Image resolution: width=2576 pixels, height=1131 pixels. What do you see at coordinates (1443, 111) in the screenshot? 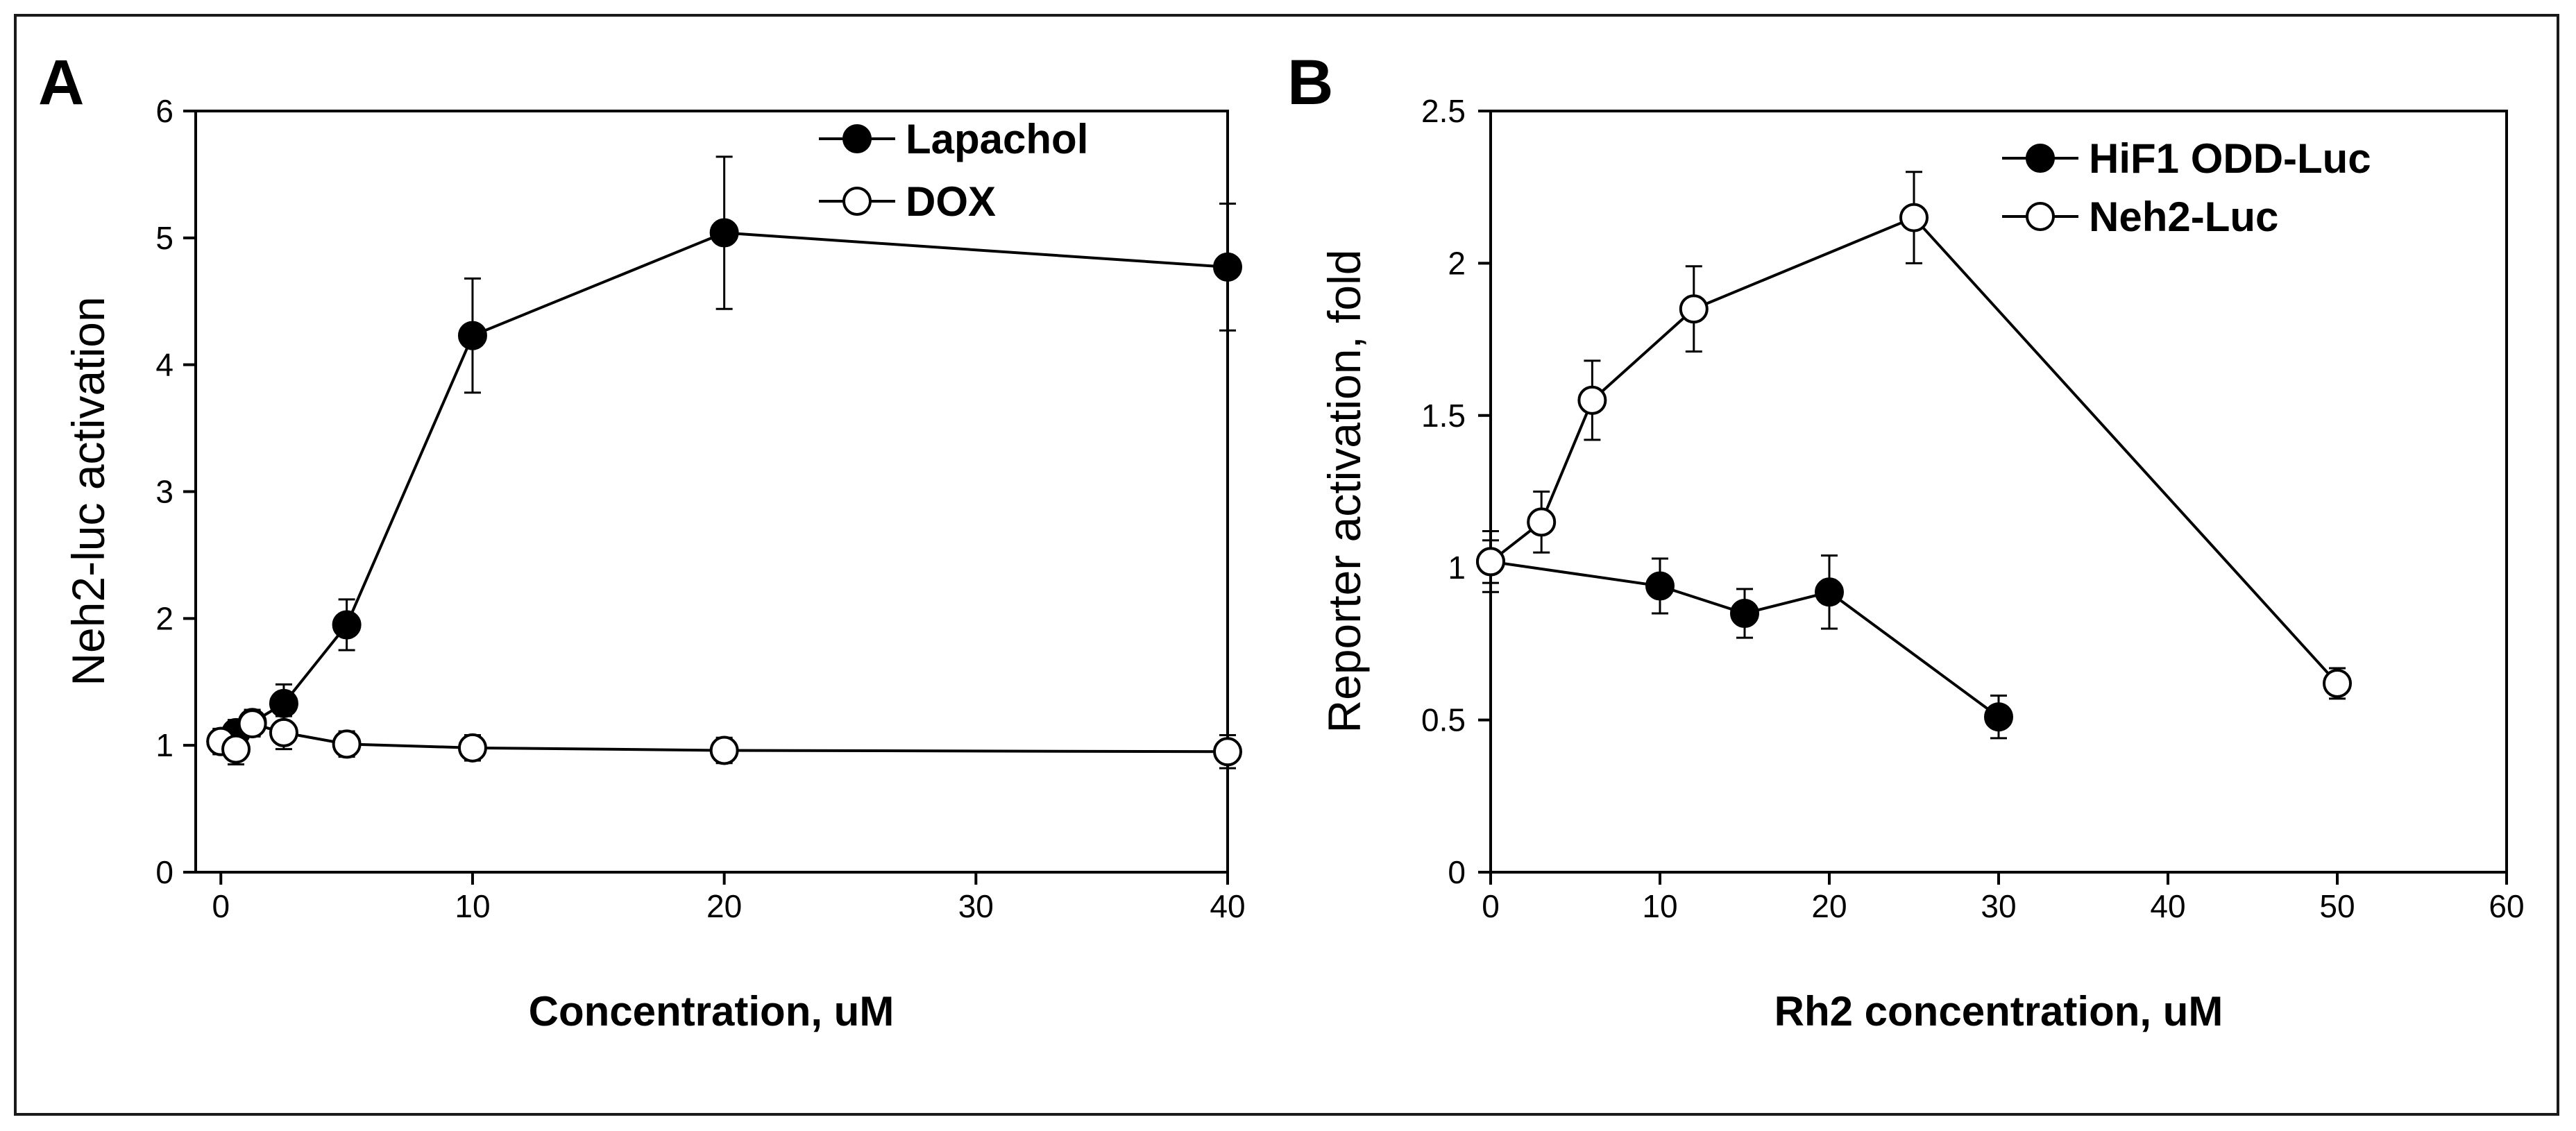
I see `y-tick-label: 2.5` at bounding box center [1443, 111].